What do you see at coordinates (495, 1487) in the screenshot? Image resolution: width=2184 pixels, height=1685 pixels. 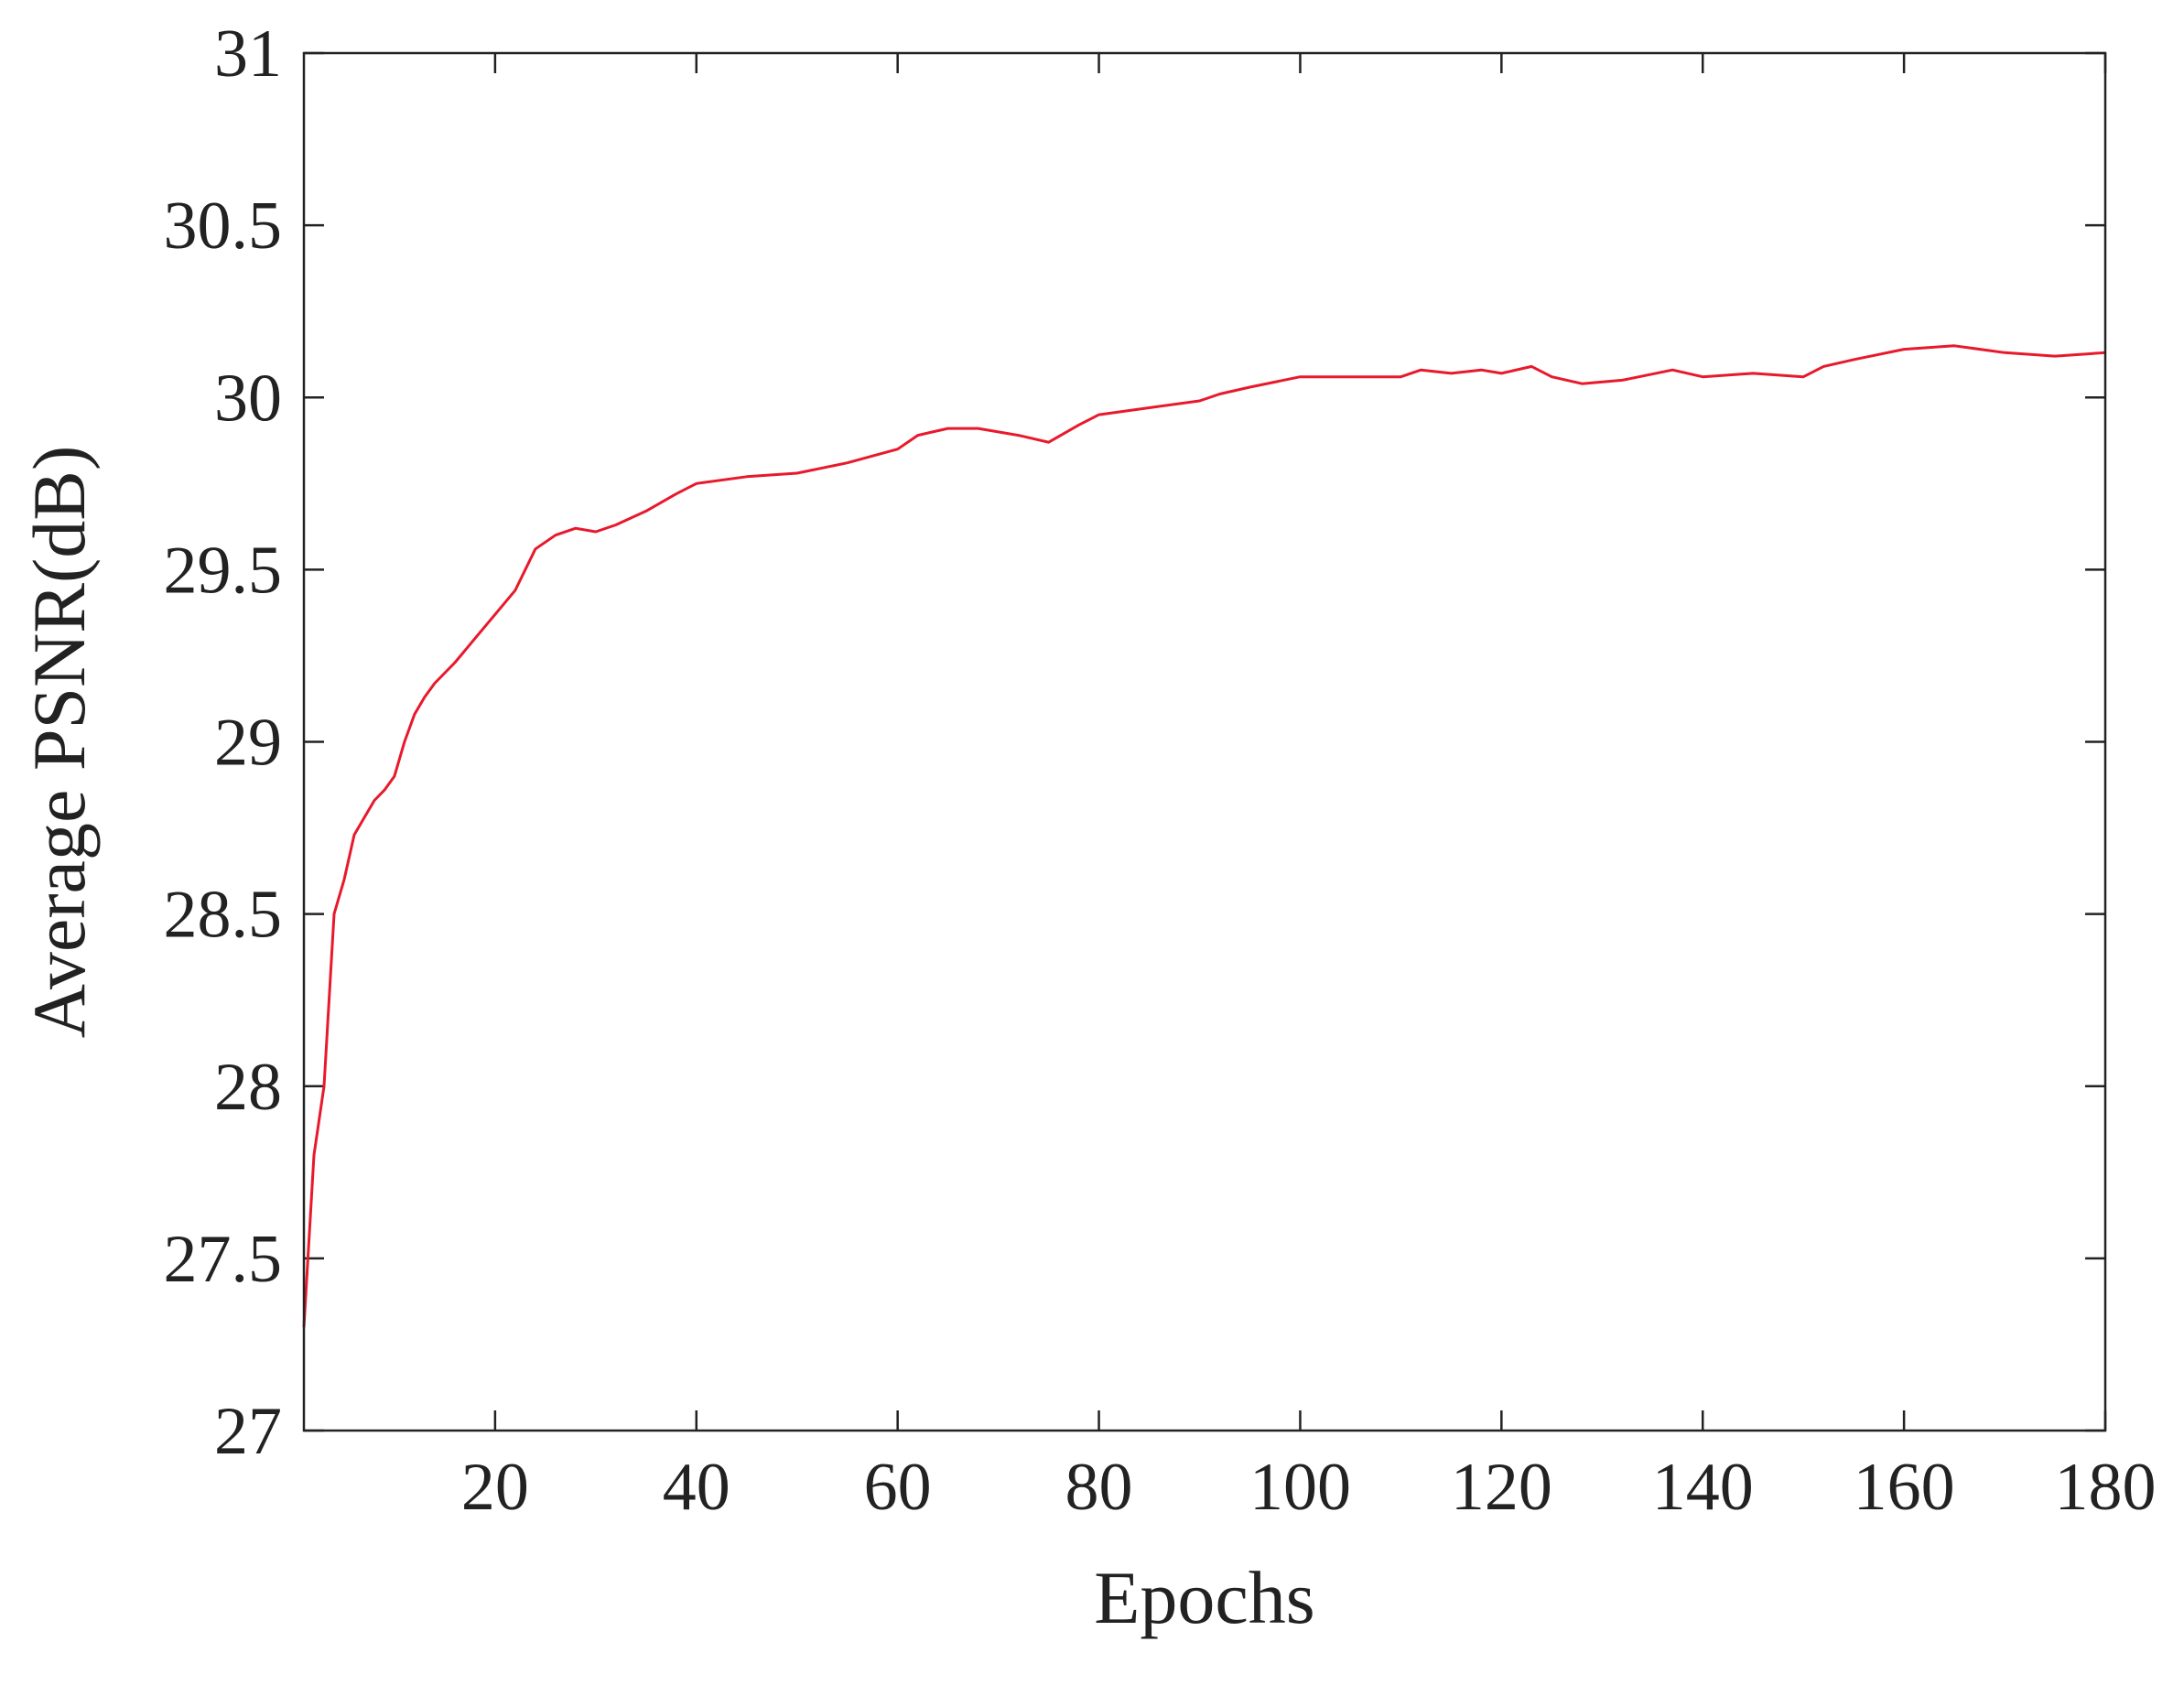 I see `x-tick-label: 20` at bounding box center [495, 1487].